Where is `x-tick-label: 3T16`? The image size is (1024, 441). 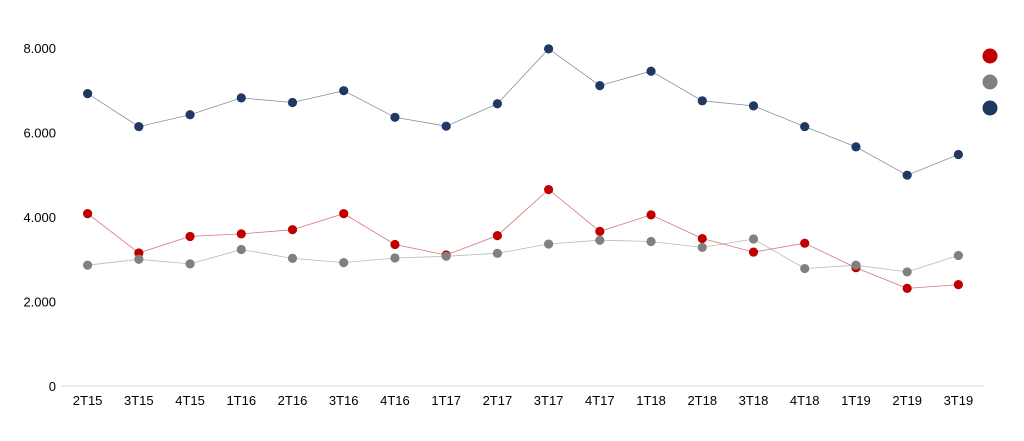 x-tick-label: 3T16 is located at coordinates (344, 400).